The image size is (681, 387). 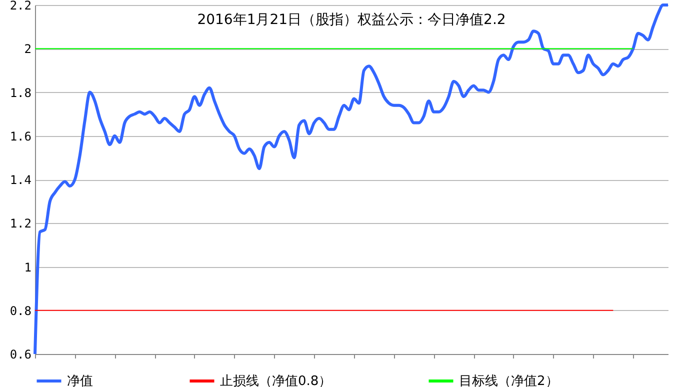 I want to click on y-tick-label: 1.8, so click(x=21, y=93).